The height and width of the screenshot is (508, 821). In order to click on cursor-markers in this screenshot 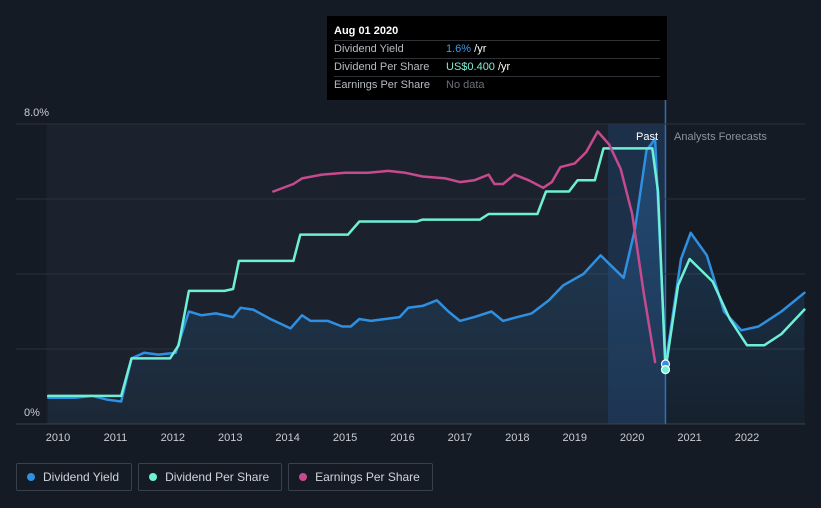, I will do `click(665, 367)`.